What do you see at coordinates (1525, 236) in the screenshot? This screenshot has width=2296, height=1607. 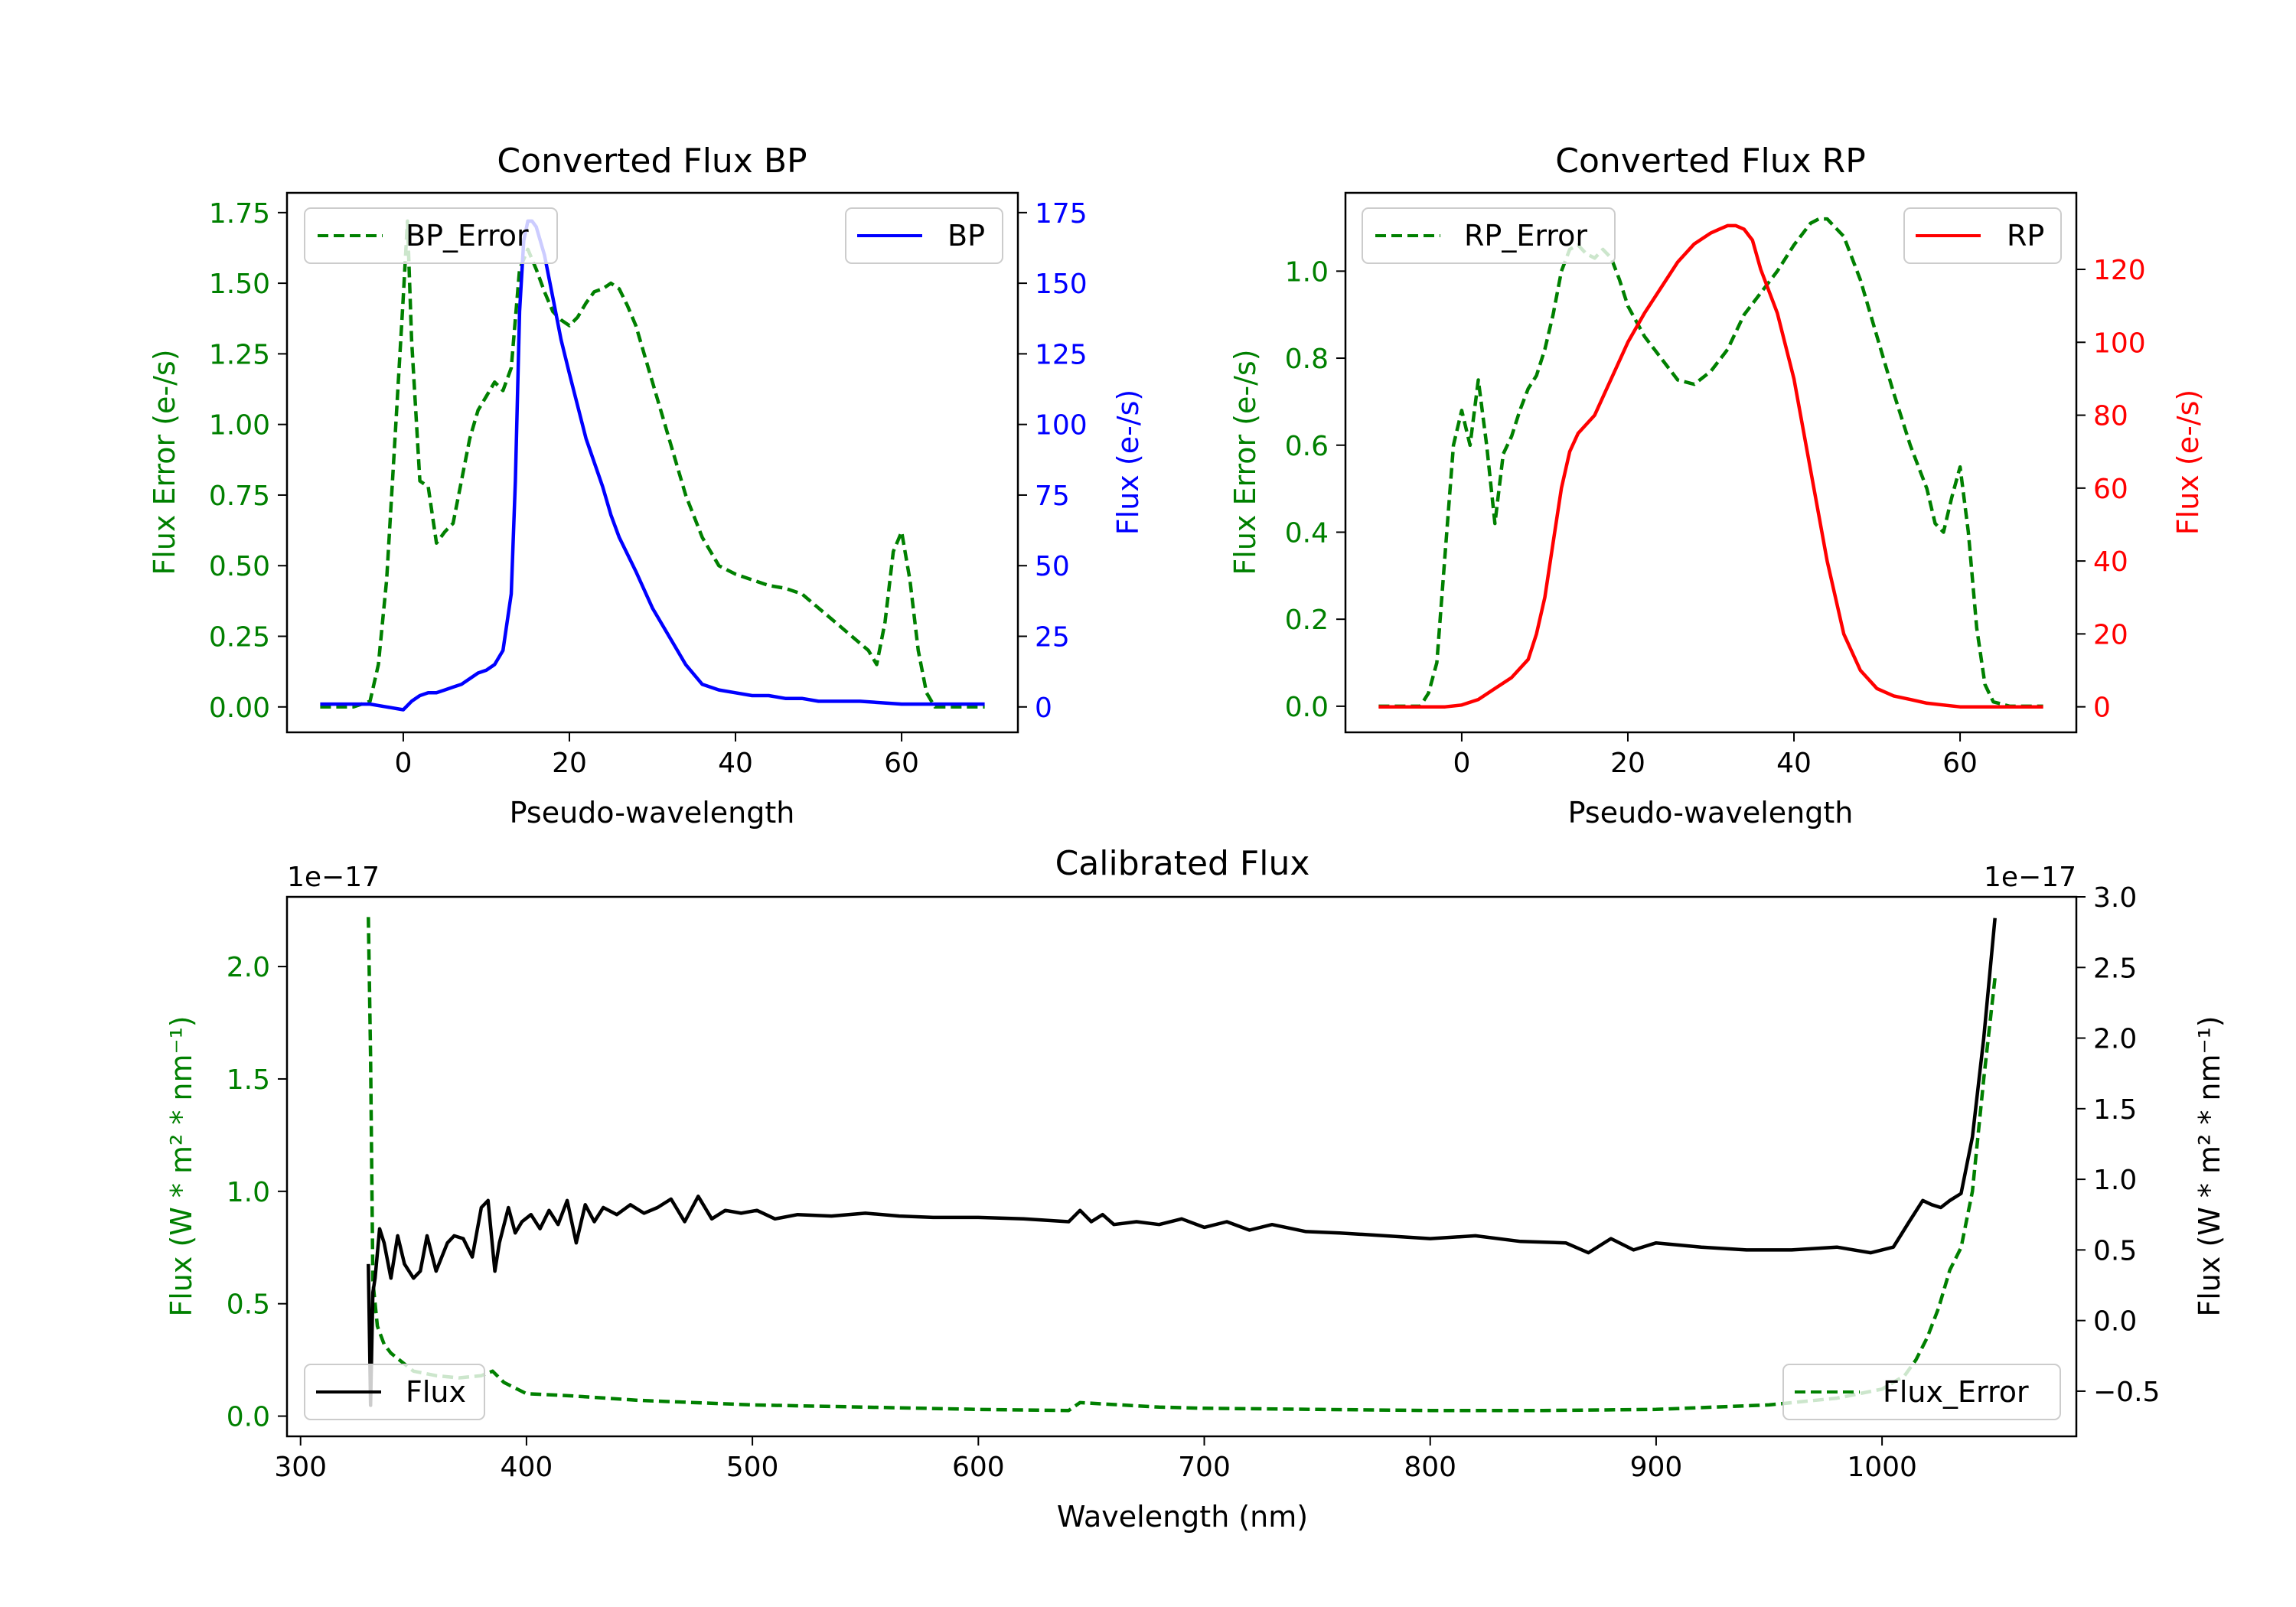 I see `legend-label: RP_Error` at bounding box center [1525, 236].